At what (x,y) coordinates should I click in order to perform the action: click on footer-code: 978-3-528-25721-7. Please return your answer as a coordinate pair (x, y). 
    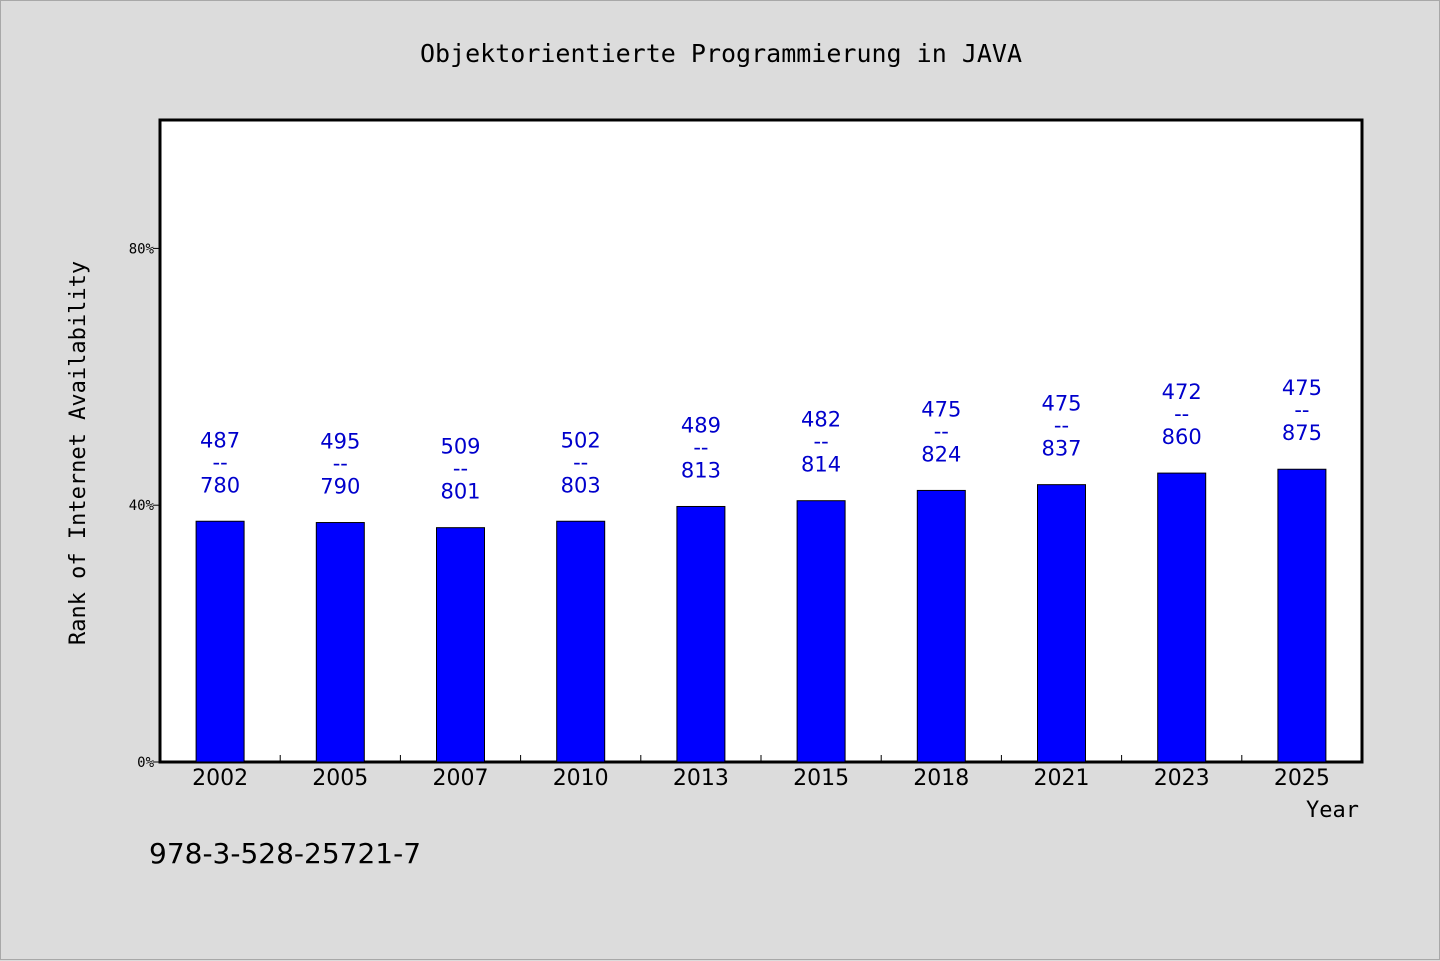
    Looking at the image, I should click on (285, 853).